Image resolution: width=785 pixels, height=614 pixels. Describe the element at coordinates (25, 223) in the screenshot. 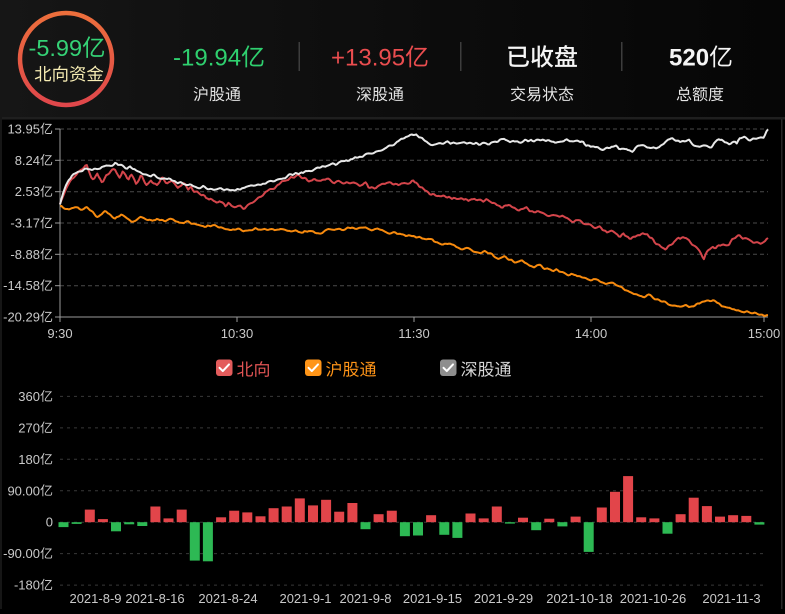

I see `svg-text: -3.17` at that location.